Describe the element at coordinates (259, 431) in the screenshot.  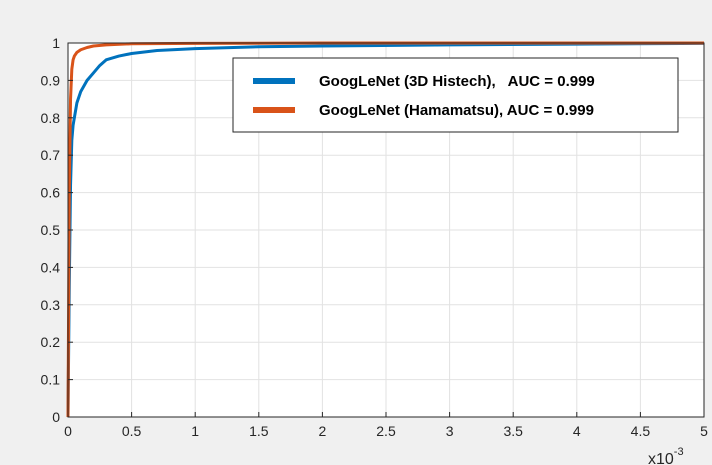
I see `x-tick-label: 1.5` at that location.